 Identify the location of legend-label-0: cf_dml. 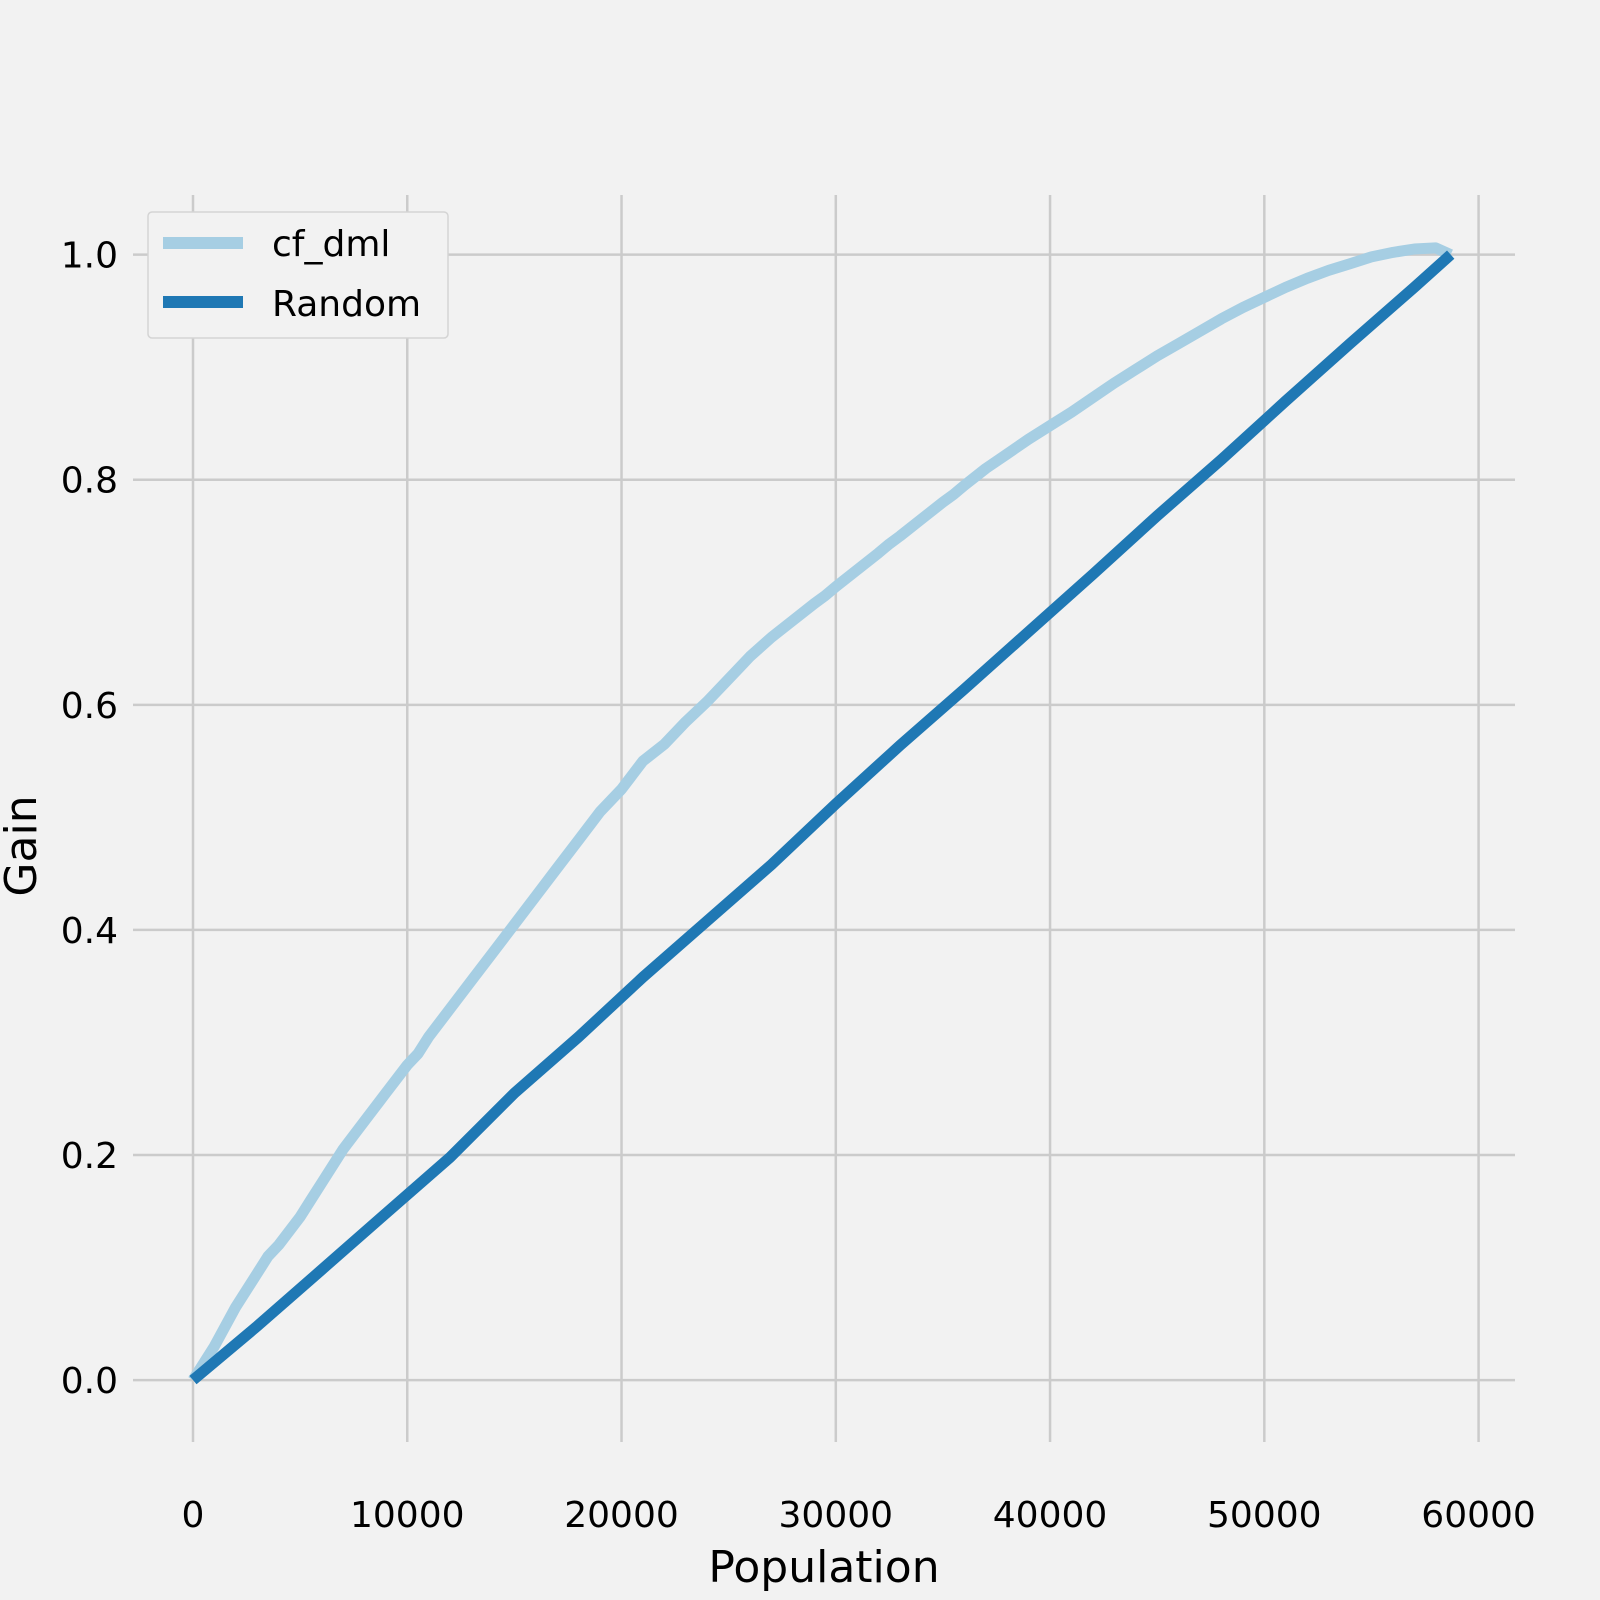
(331, 244).